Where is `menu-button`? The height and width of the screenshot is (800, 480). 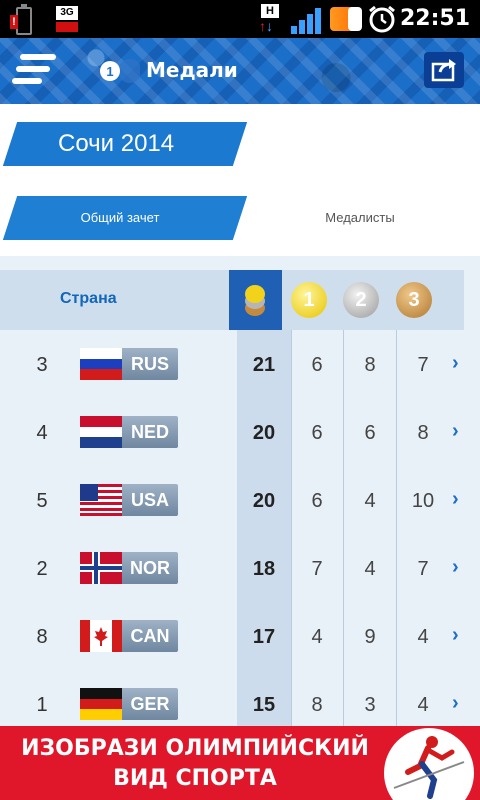 menu-button is located at coordinates (34, 71).